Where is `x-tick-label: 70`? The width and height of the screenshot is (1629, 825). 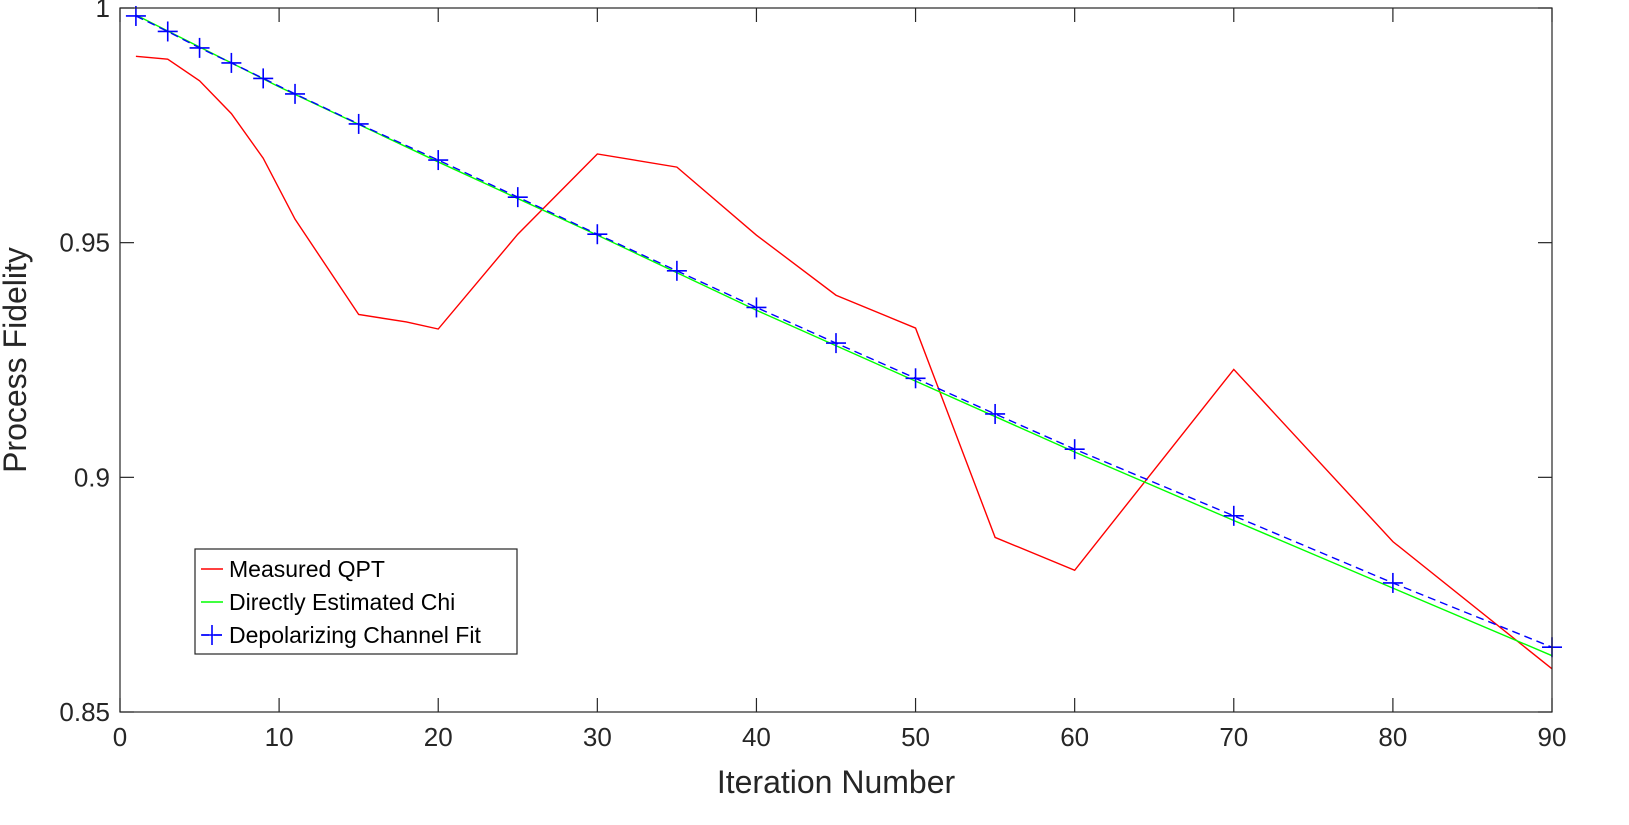 x-tick-label: 70 is located at coordinates (1233, 737).